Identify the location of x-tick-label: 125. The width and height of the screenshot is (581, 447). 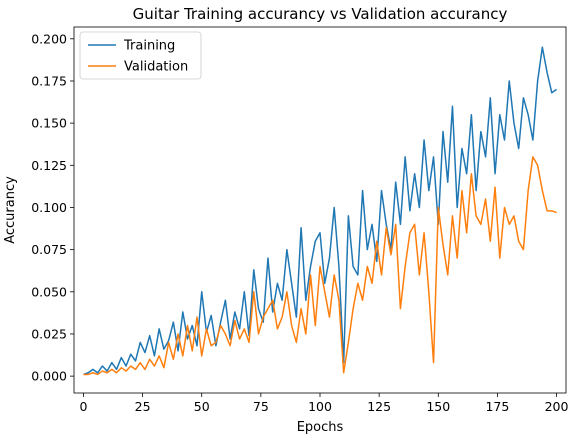
(379, 406).